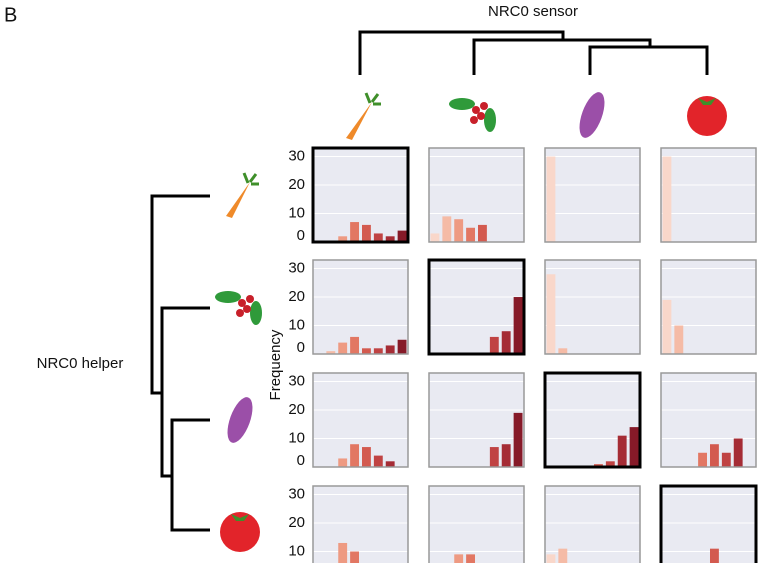  What do you see at coordinates (180, 363) in the screenshot?
I see `helper-dendrogram` at bounding box center [180, 363].